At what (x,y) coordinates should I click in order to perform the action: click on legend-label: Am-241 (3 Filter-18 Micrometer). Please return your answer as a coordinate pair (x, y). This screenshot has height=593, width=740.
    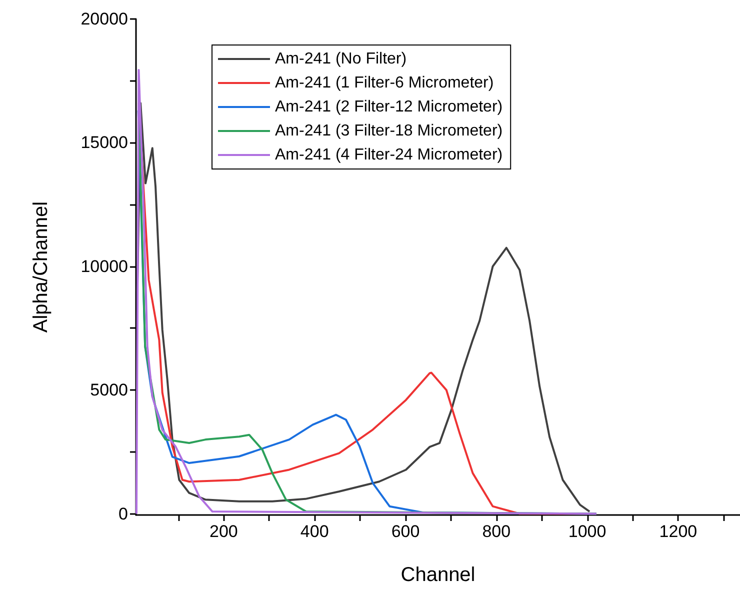
    Looking at the image, I should click on (389, 131).